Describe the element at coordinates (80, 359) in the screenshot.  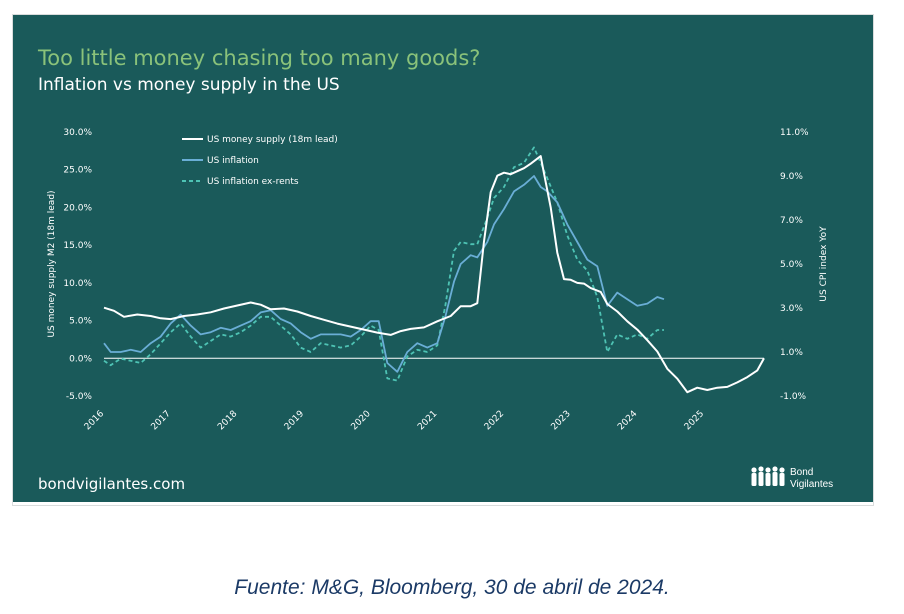
I see `left-tick-label: 0.0%` at that location.